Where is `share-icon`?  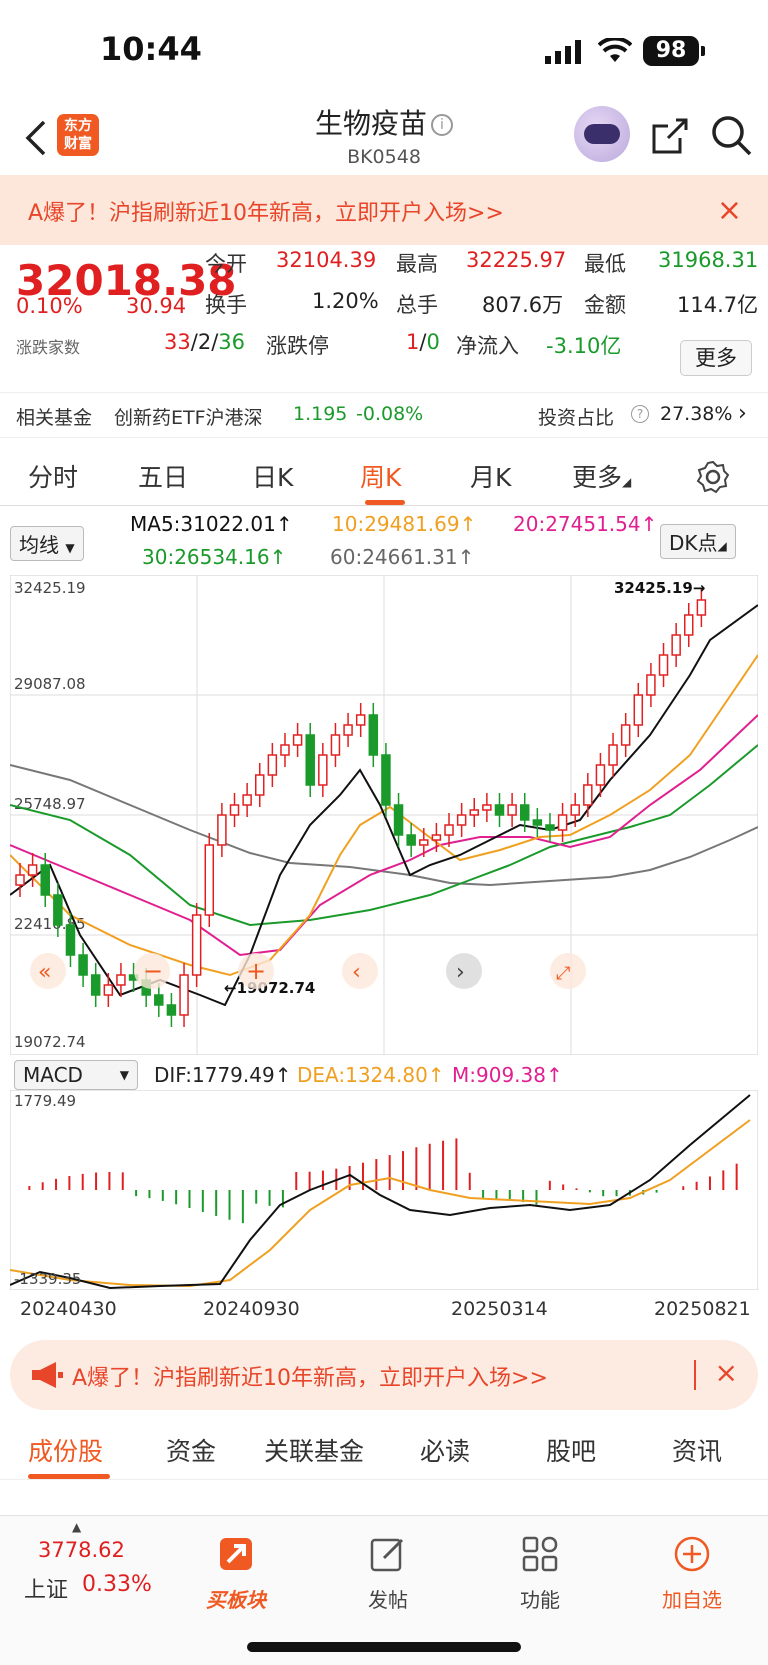 share-icon is located at coordinates (670, 136).